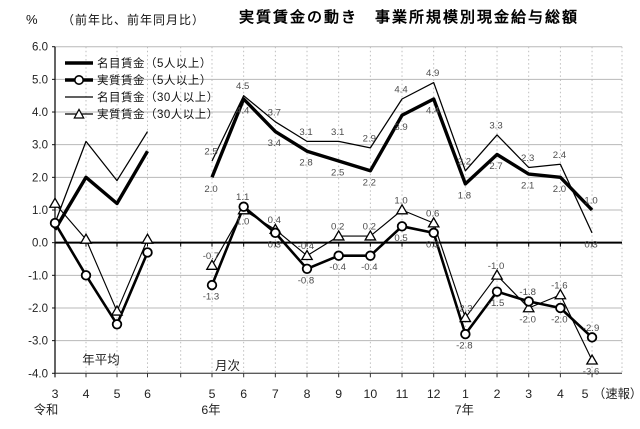 The height and width of the screenshot is (429, 640). What do you see at coordinates (497, 394) in the screenshot?
I see `x-tick-label: 2` at bounding box center [497, 394].